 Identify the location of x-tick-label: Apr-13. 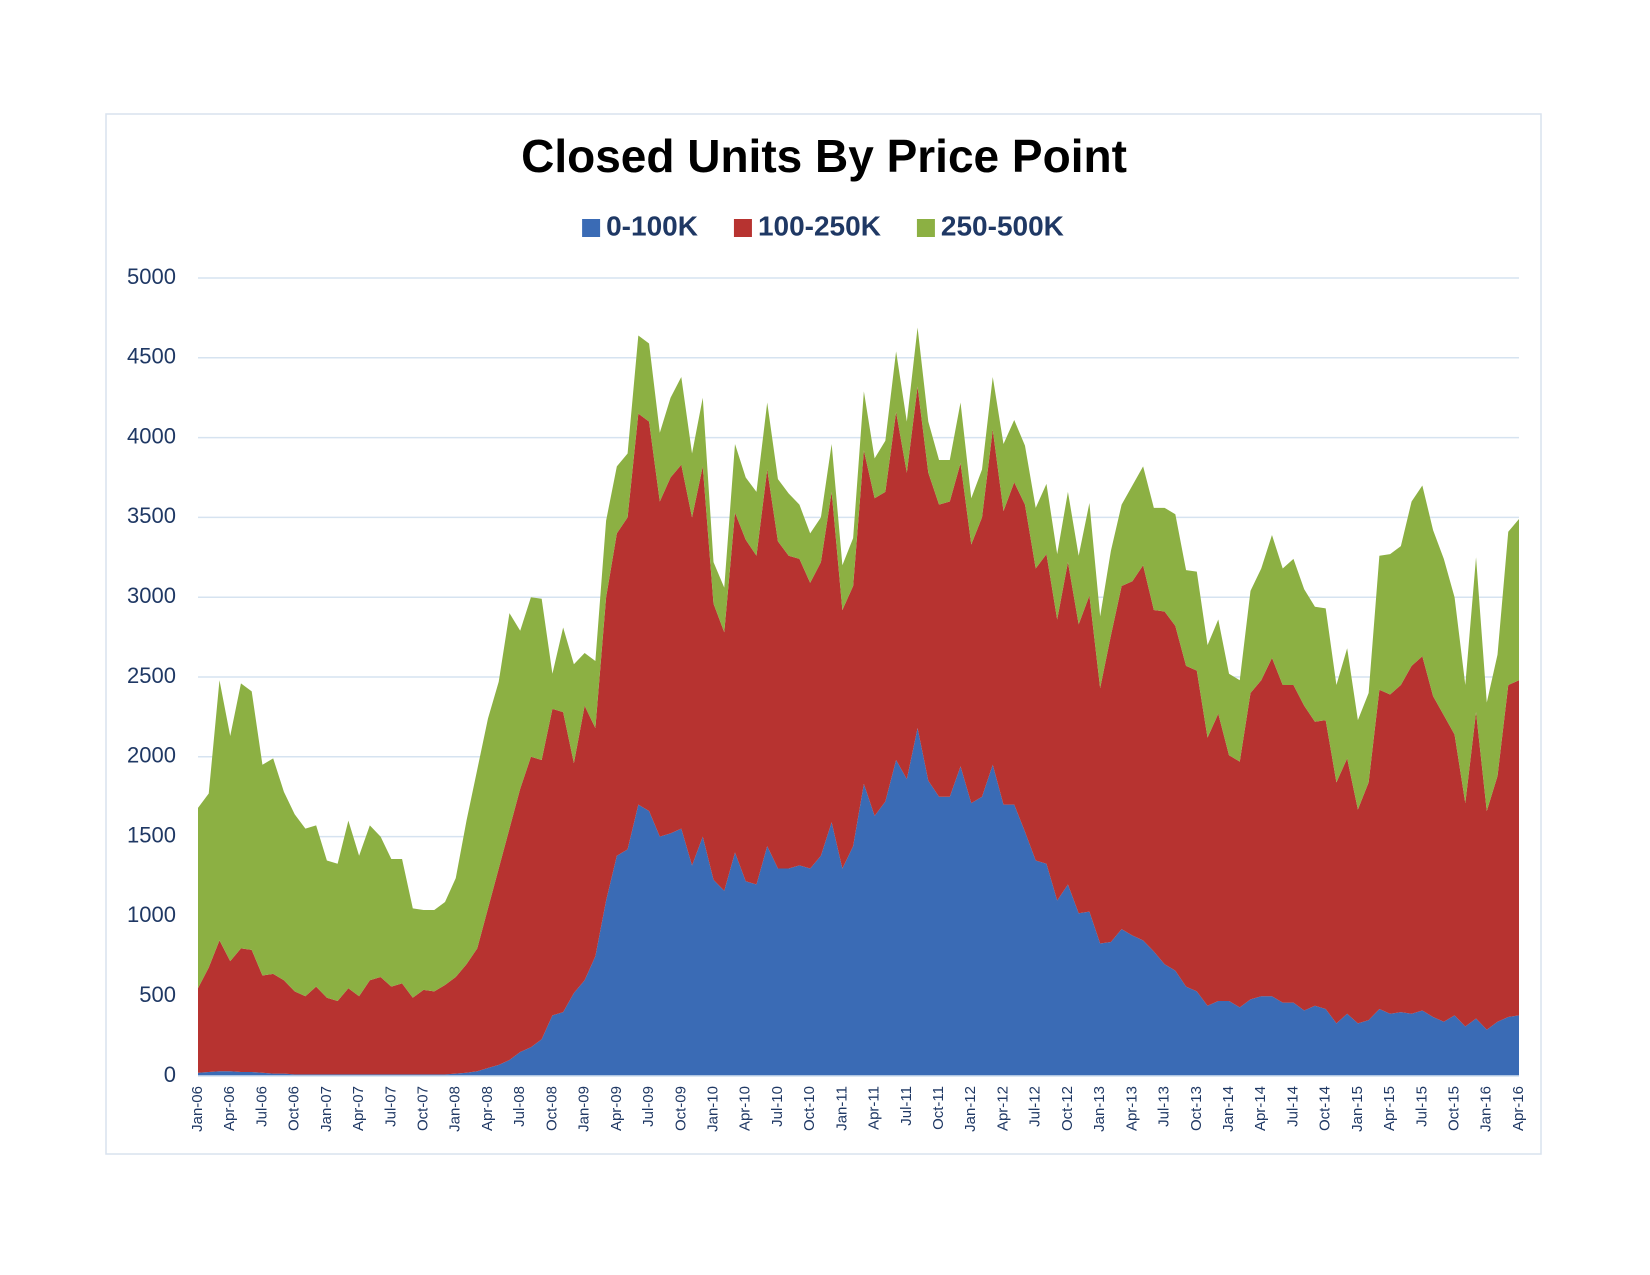
(1131, 1108).